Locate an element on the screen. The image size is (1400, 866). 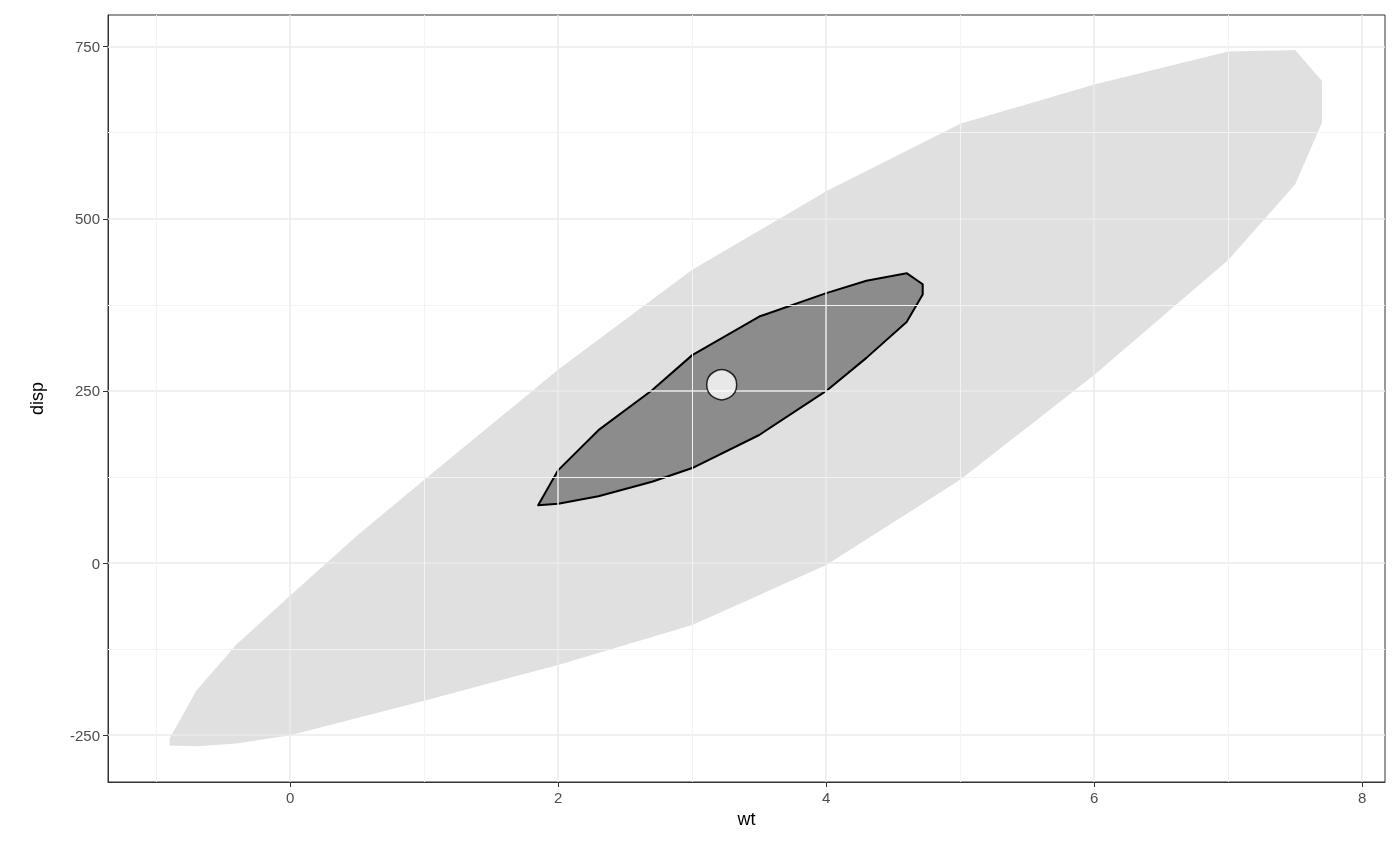
x-tick-label: 6 is located at coordinates (1094, 797).